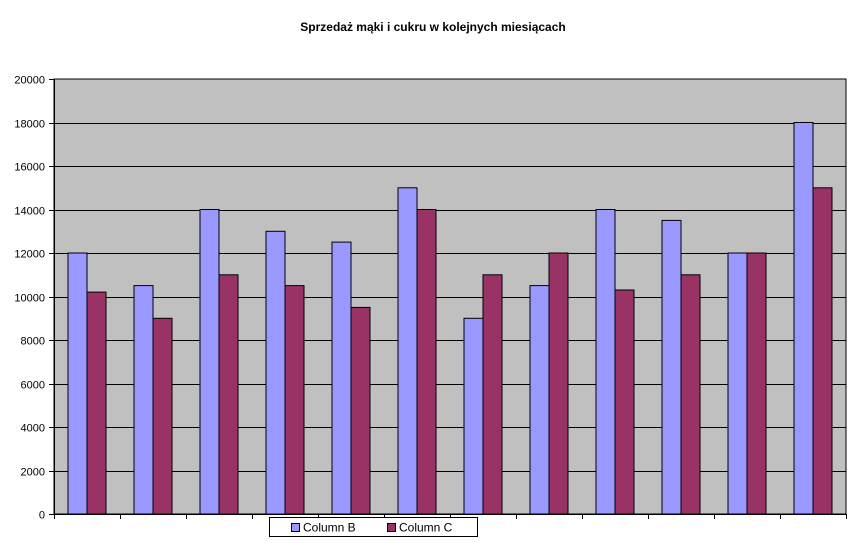  Describe the element at coordinates (33, 429) in the screenshot. I see `y-tick-label: 4000` at that location.